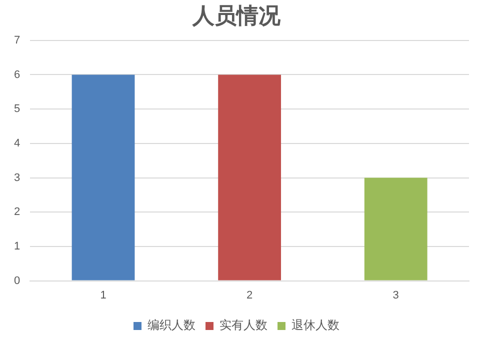 Image resolution: width=483 pixels, height=346 pixels. Describe the element at coordinates (17, 109) in the screenshot. I see `y-tick-label: 5` at that location.